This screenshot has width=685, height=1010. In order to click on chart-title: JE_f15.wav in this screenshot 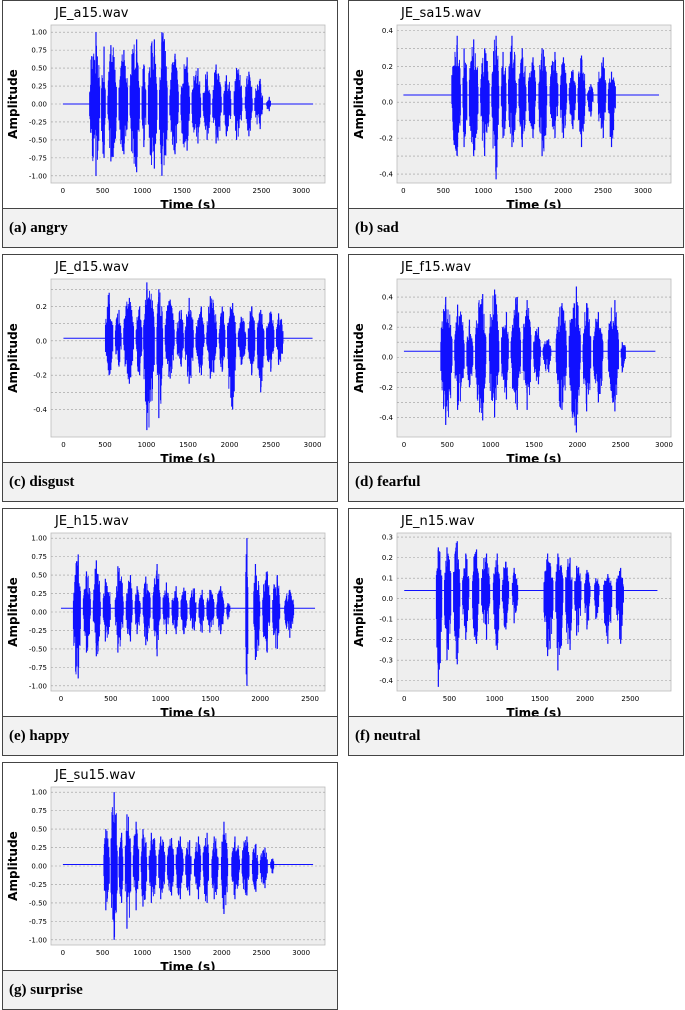, I will do `click(435, 267)`.